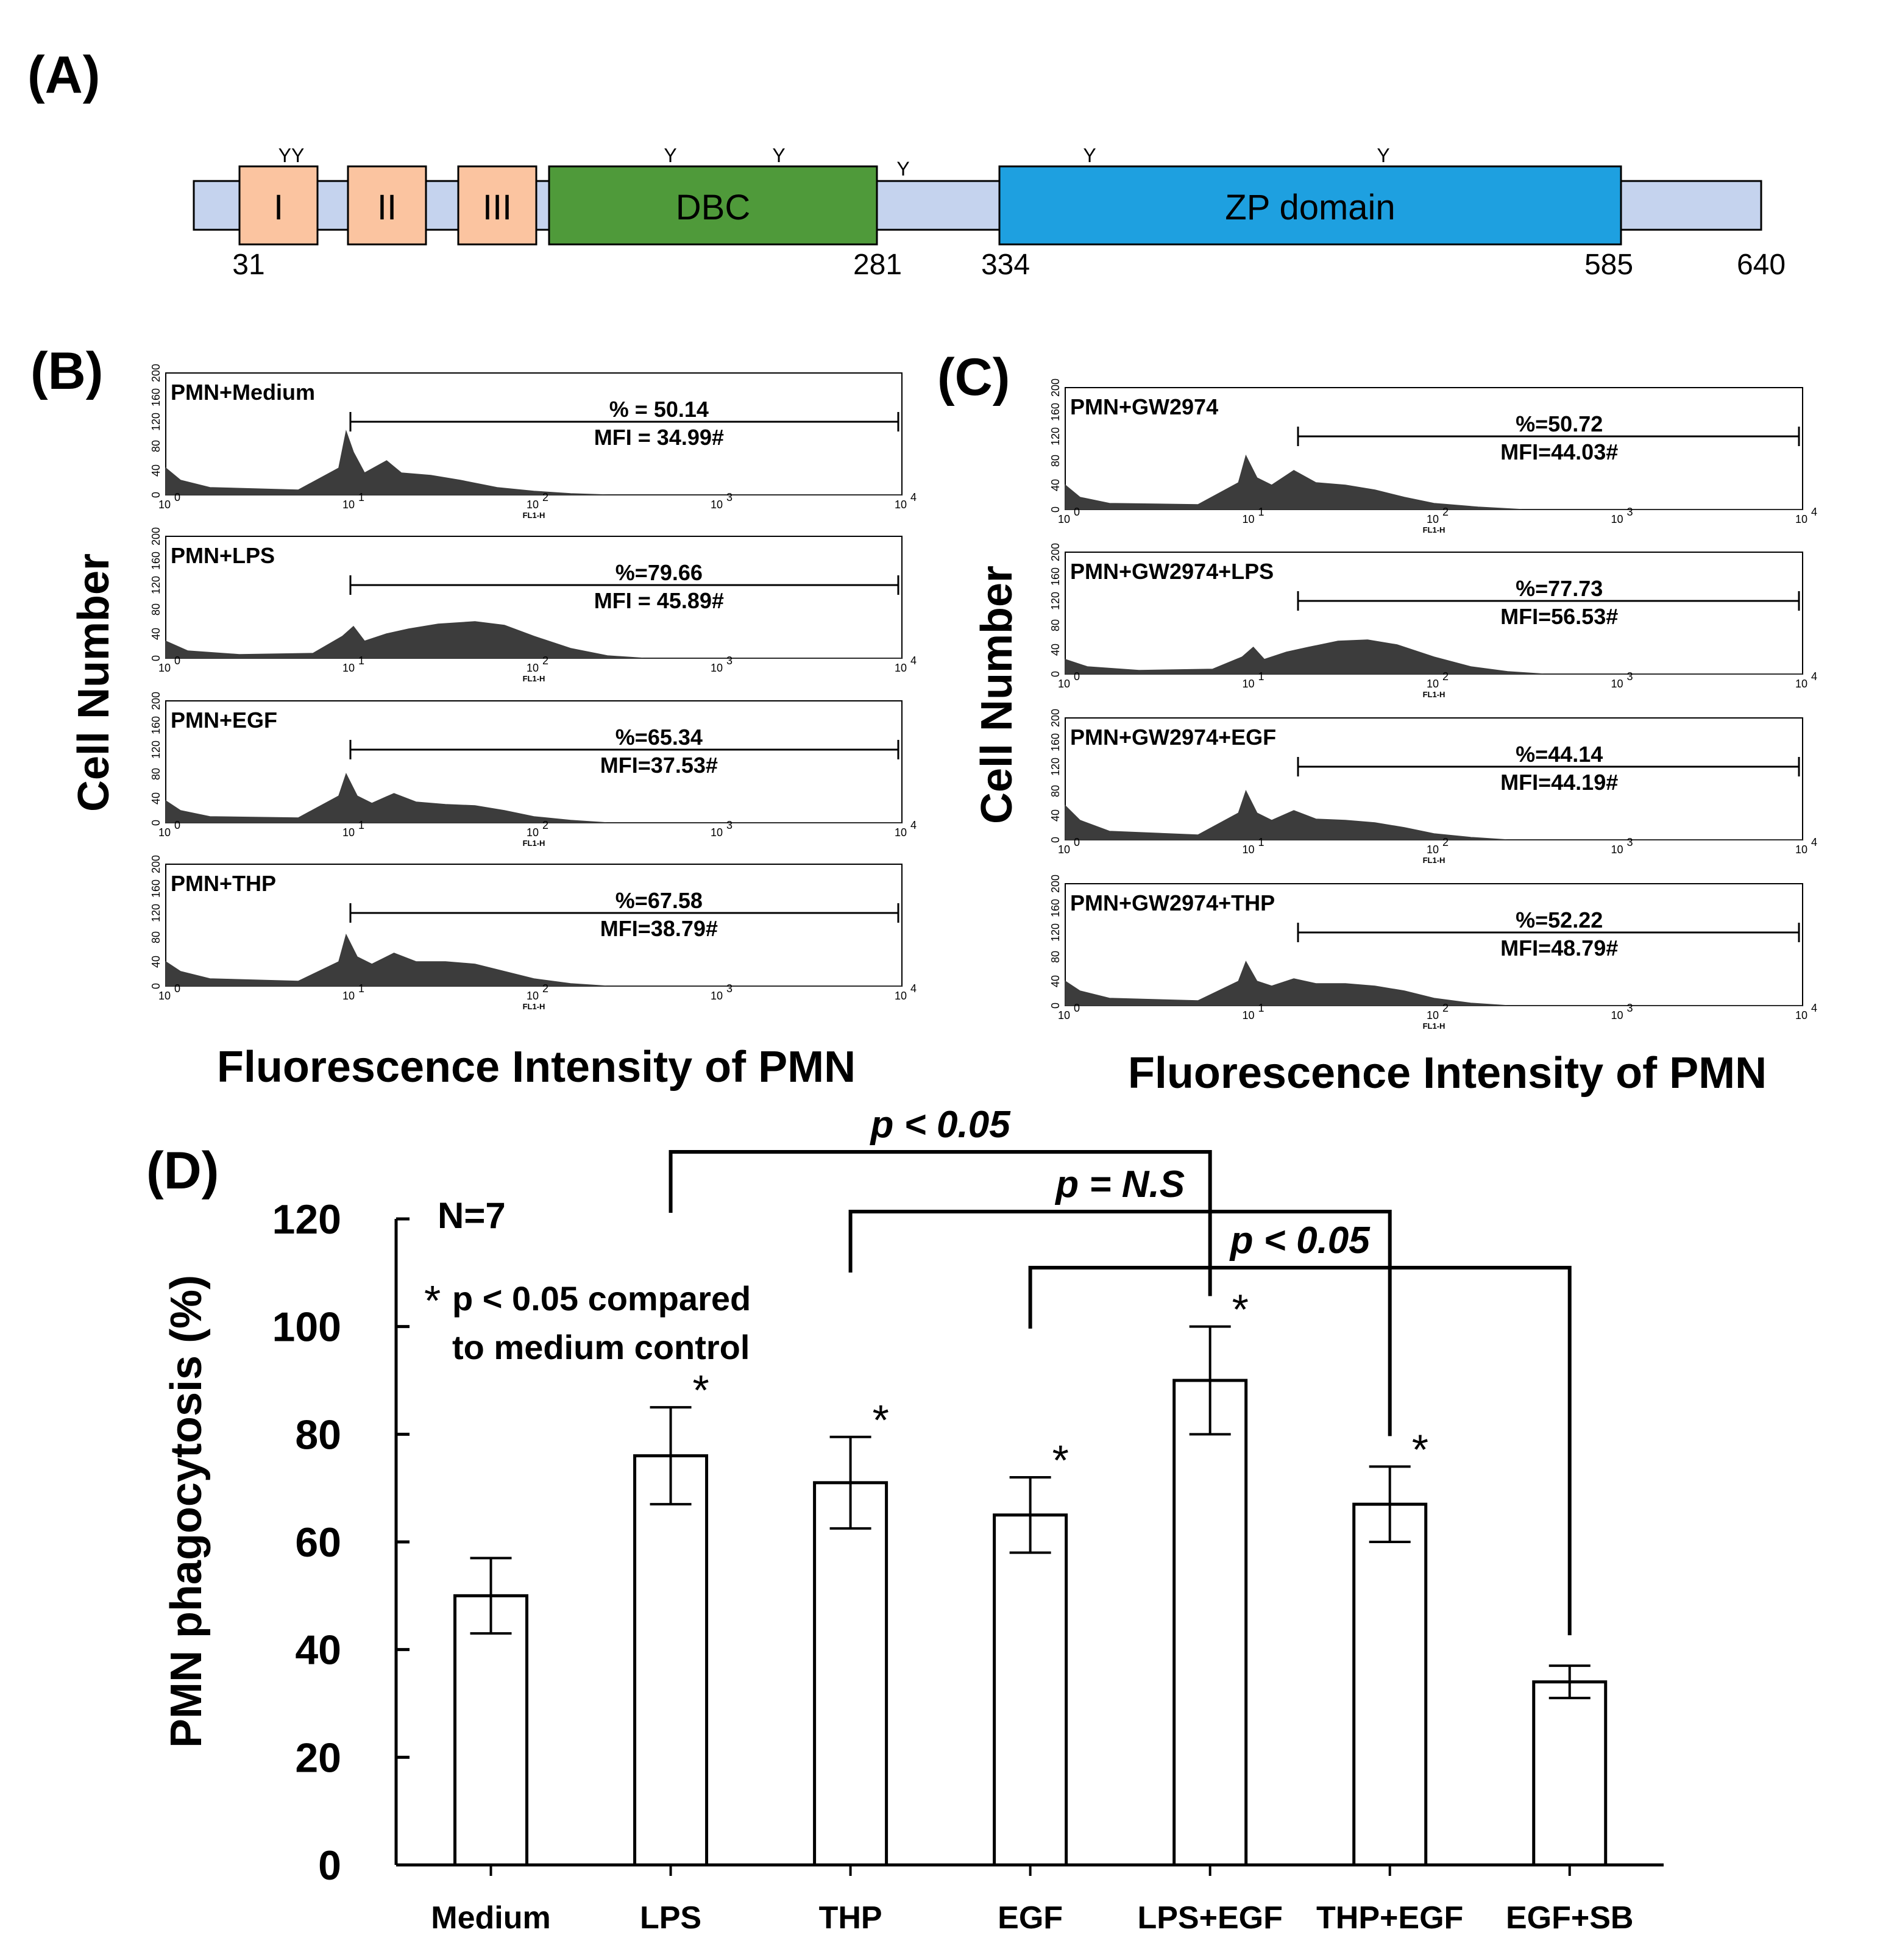 This screenshot has height=1960, width=1880. I want to click on n-annotation: N=7, so click(472, 1215).